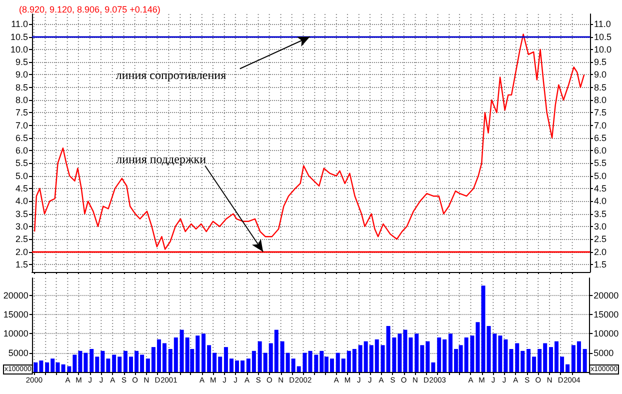 This screenshot has height=394, width=622. I want to click on y2-tick-label: 20000, so click(606, 295).